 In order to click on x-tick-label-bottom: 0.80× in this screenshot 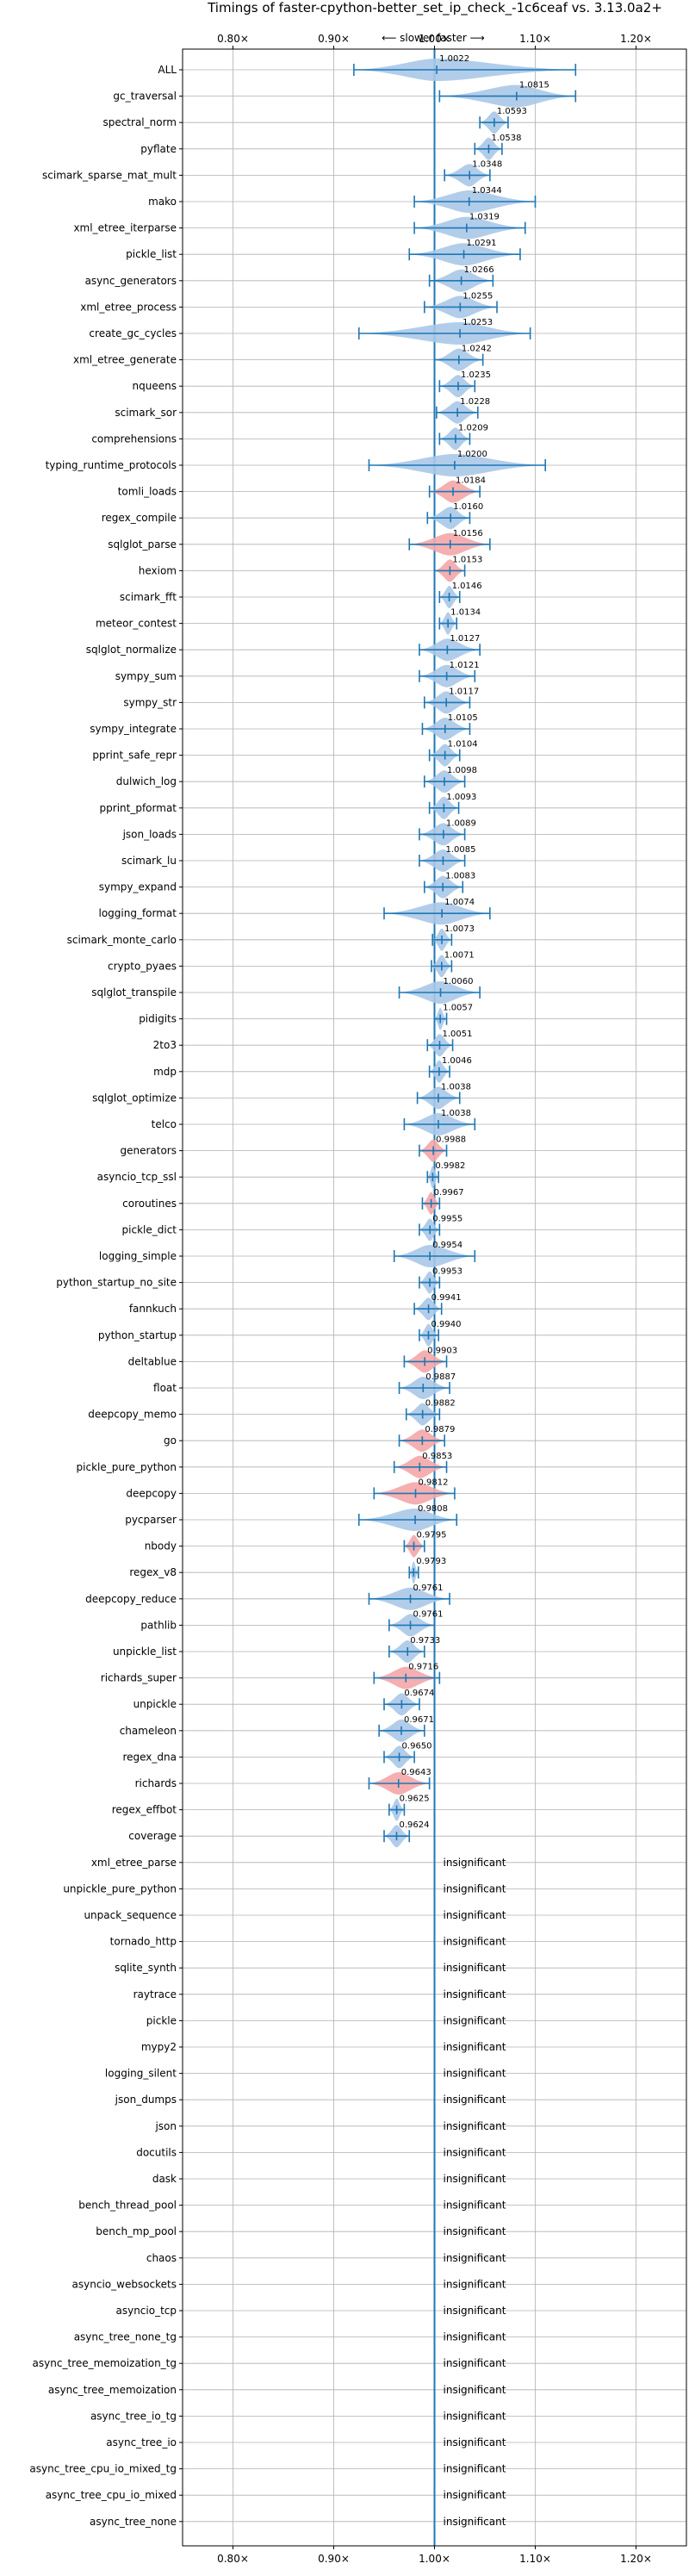, I will do `click(233, 2559)`.